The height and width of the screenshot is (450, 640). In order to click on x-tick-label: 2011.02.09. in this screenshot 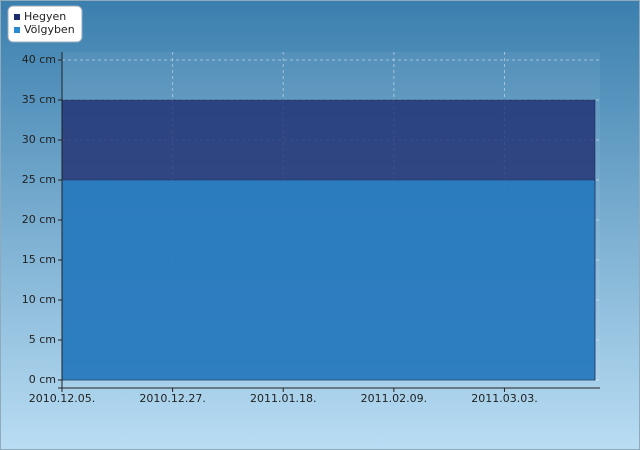, I will do `click(394, 398)`.